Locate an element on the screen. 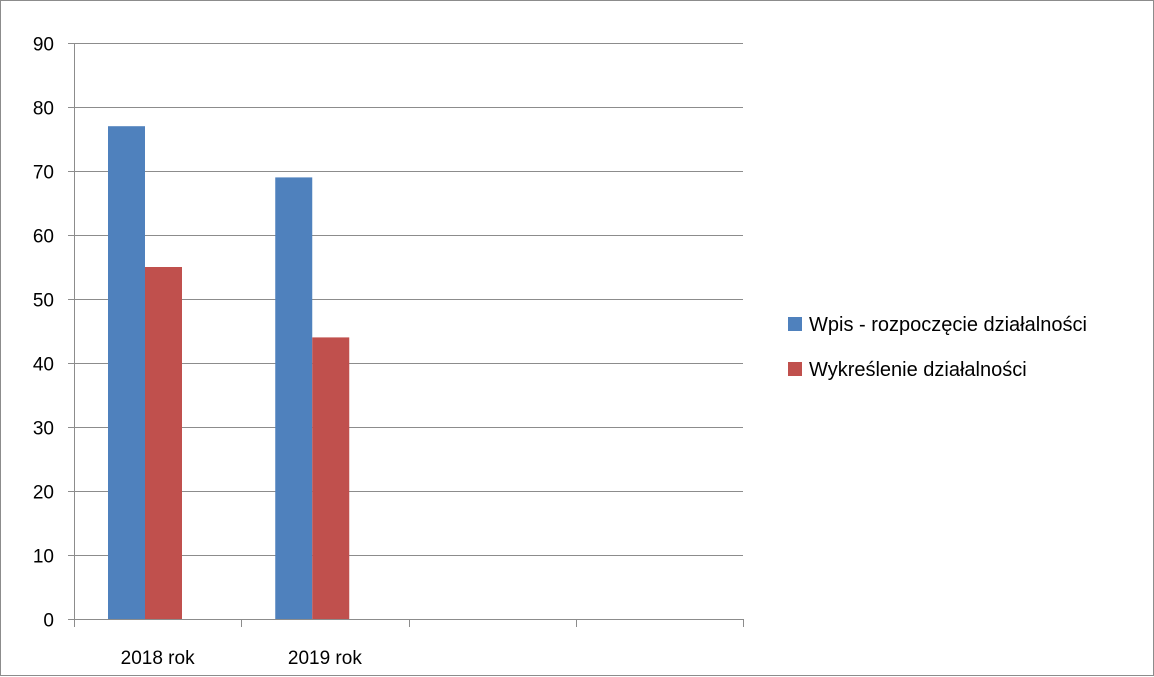  y-tick-label: 20 is located at coordinates (43, 493).